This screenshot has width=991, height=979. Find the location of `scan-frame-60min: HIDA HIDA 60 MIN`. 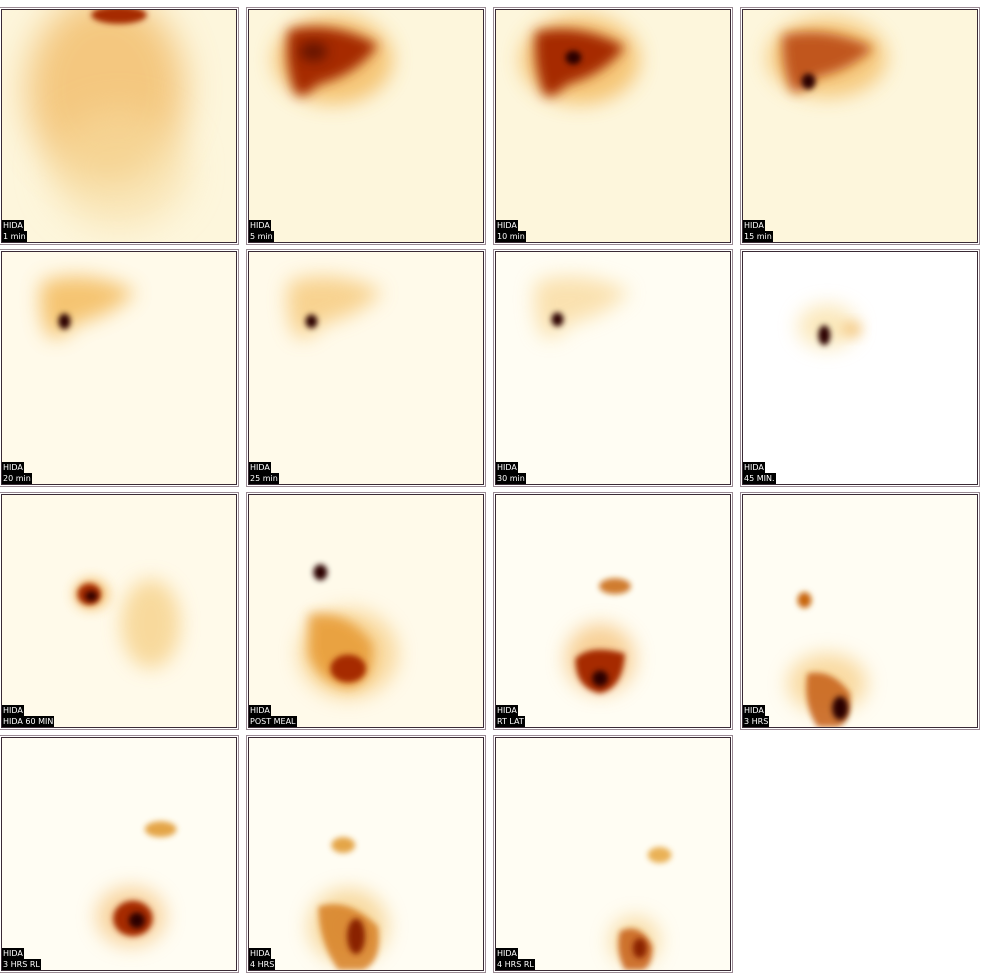

scan-frame-60min: HIDA HIDA 60 MIN is located at coordinates (119, 611).